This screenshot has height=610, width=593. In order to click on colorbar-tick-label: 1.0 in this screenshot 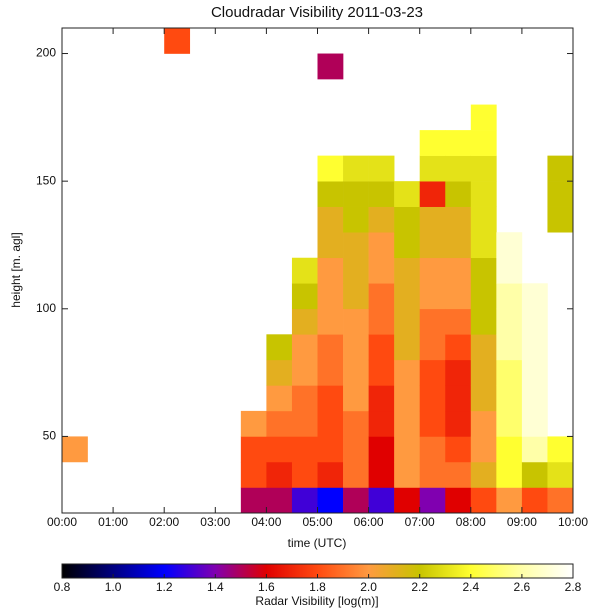, I will do `click(113, 587)`.